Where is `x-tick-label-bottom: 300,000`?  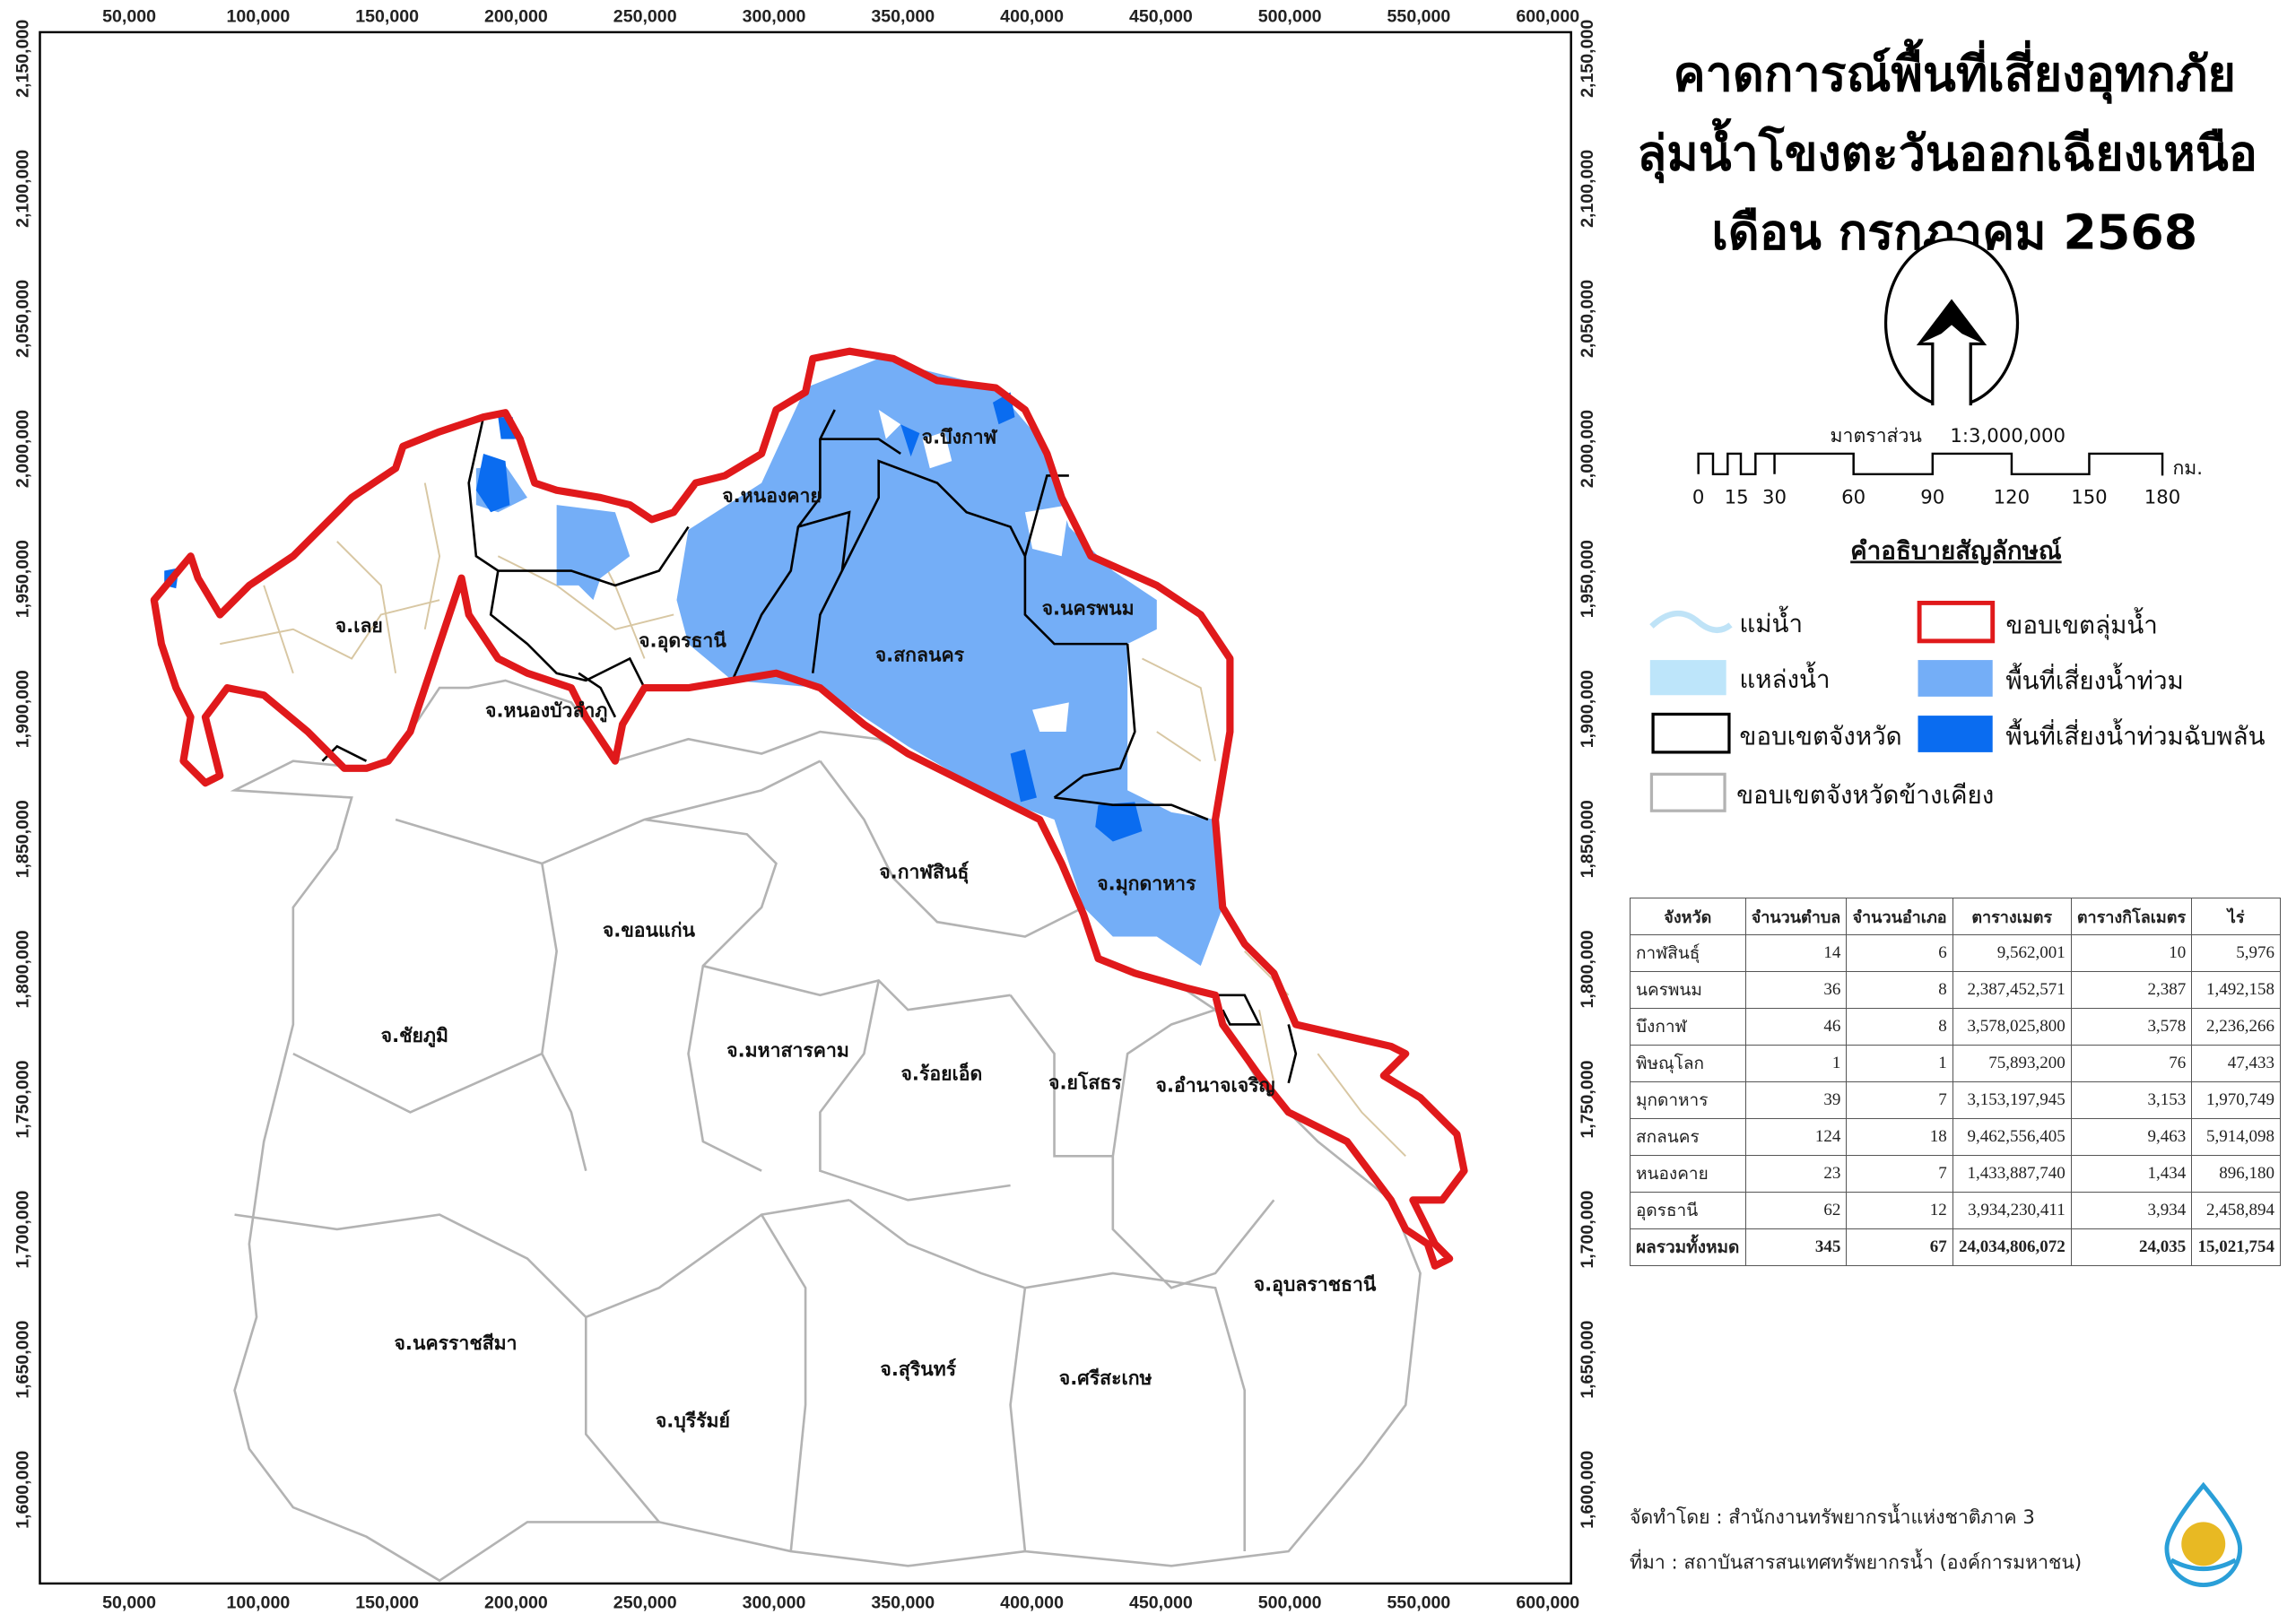 x-tick-label-bottom: 300,000 is located at coordinates (774, 1603).